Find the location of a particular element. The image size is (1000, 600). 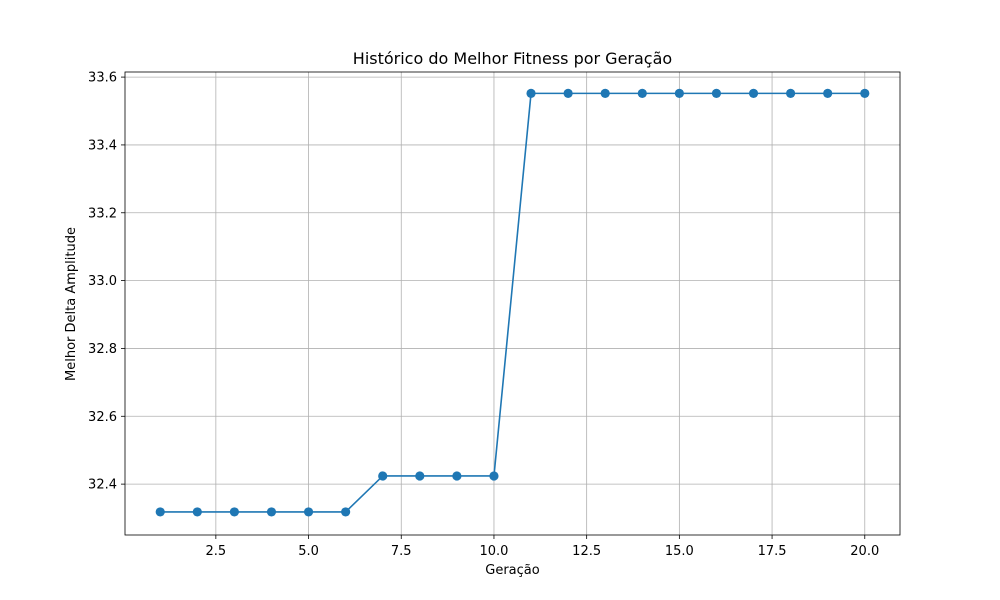

y-tick-label: 32.6 is located at coordinates (102, 417).